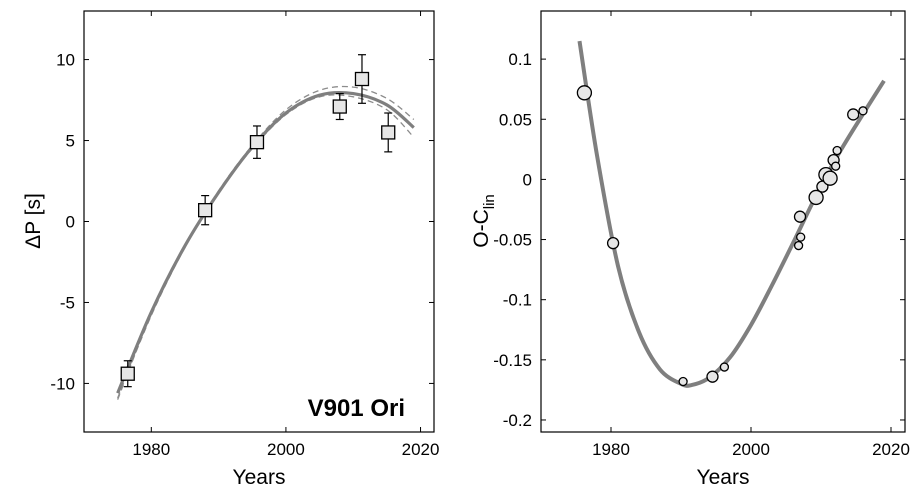  I want to click on right-x-axis-label: Years, so click(723, 477).